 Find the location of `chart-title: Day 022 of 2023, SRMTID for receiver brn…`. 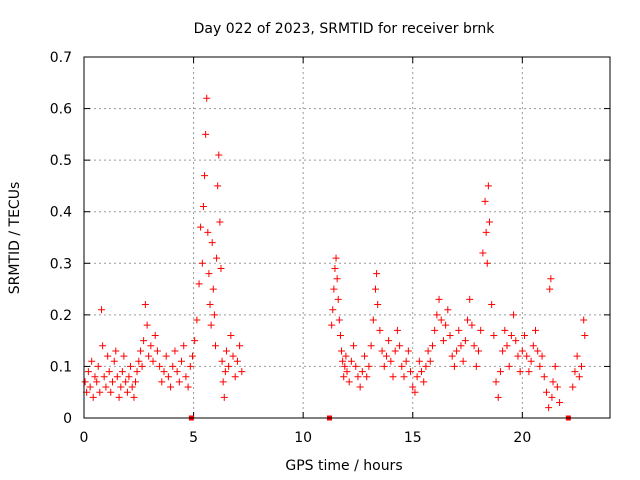

chart-title: Day 022 of 2023, SRMTID for receiver brn… is located at coordinates (345, 29).